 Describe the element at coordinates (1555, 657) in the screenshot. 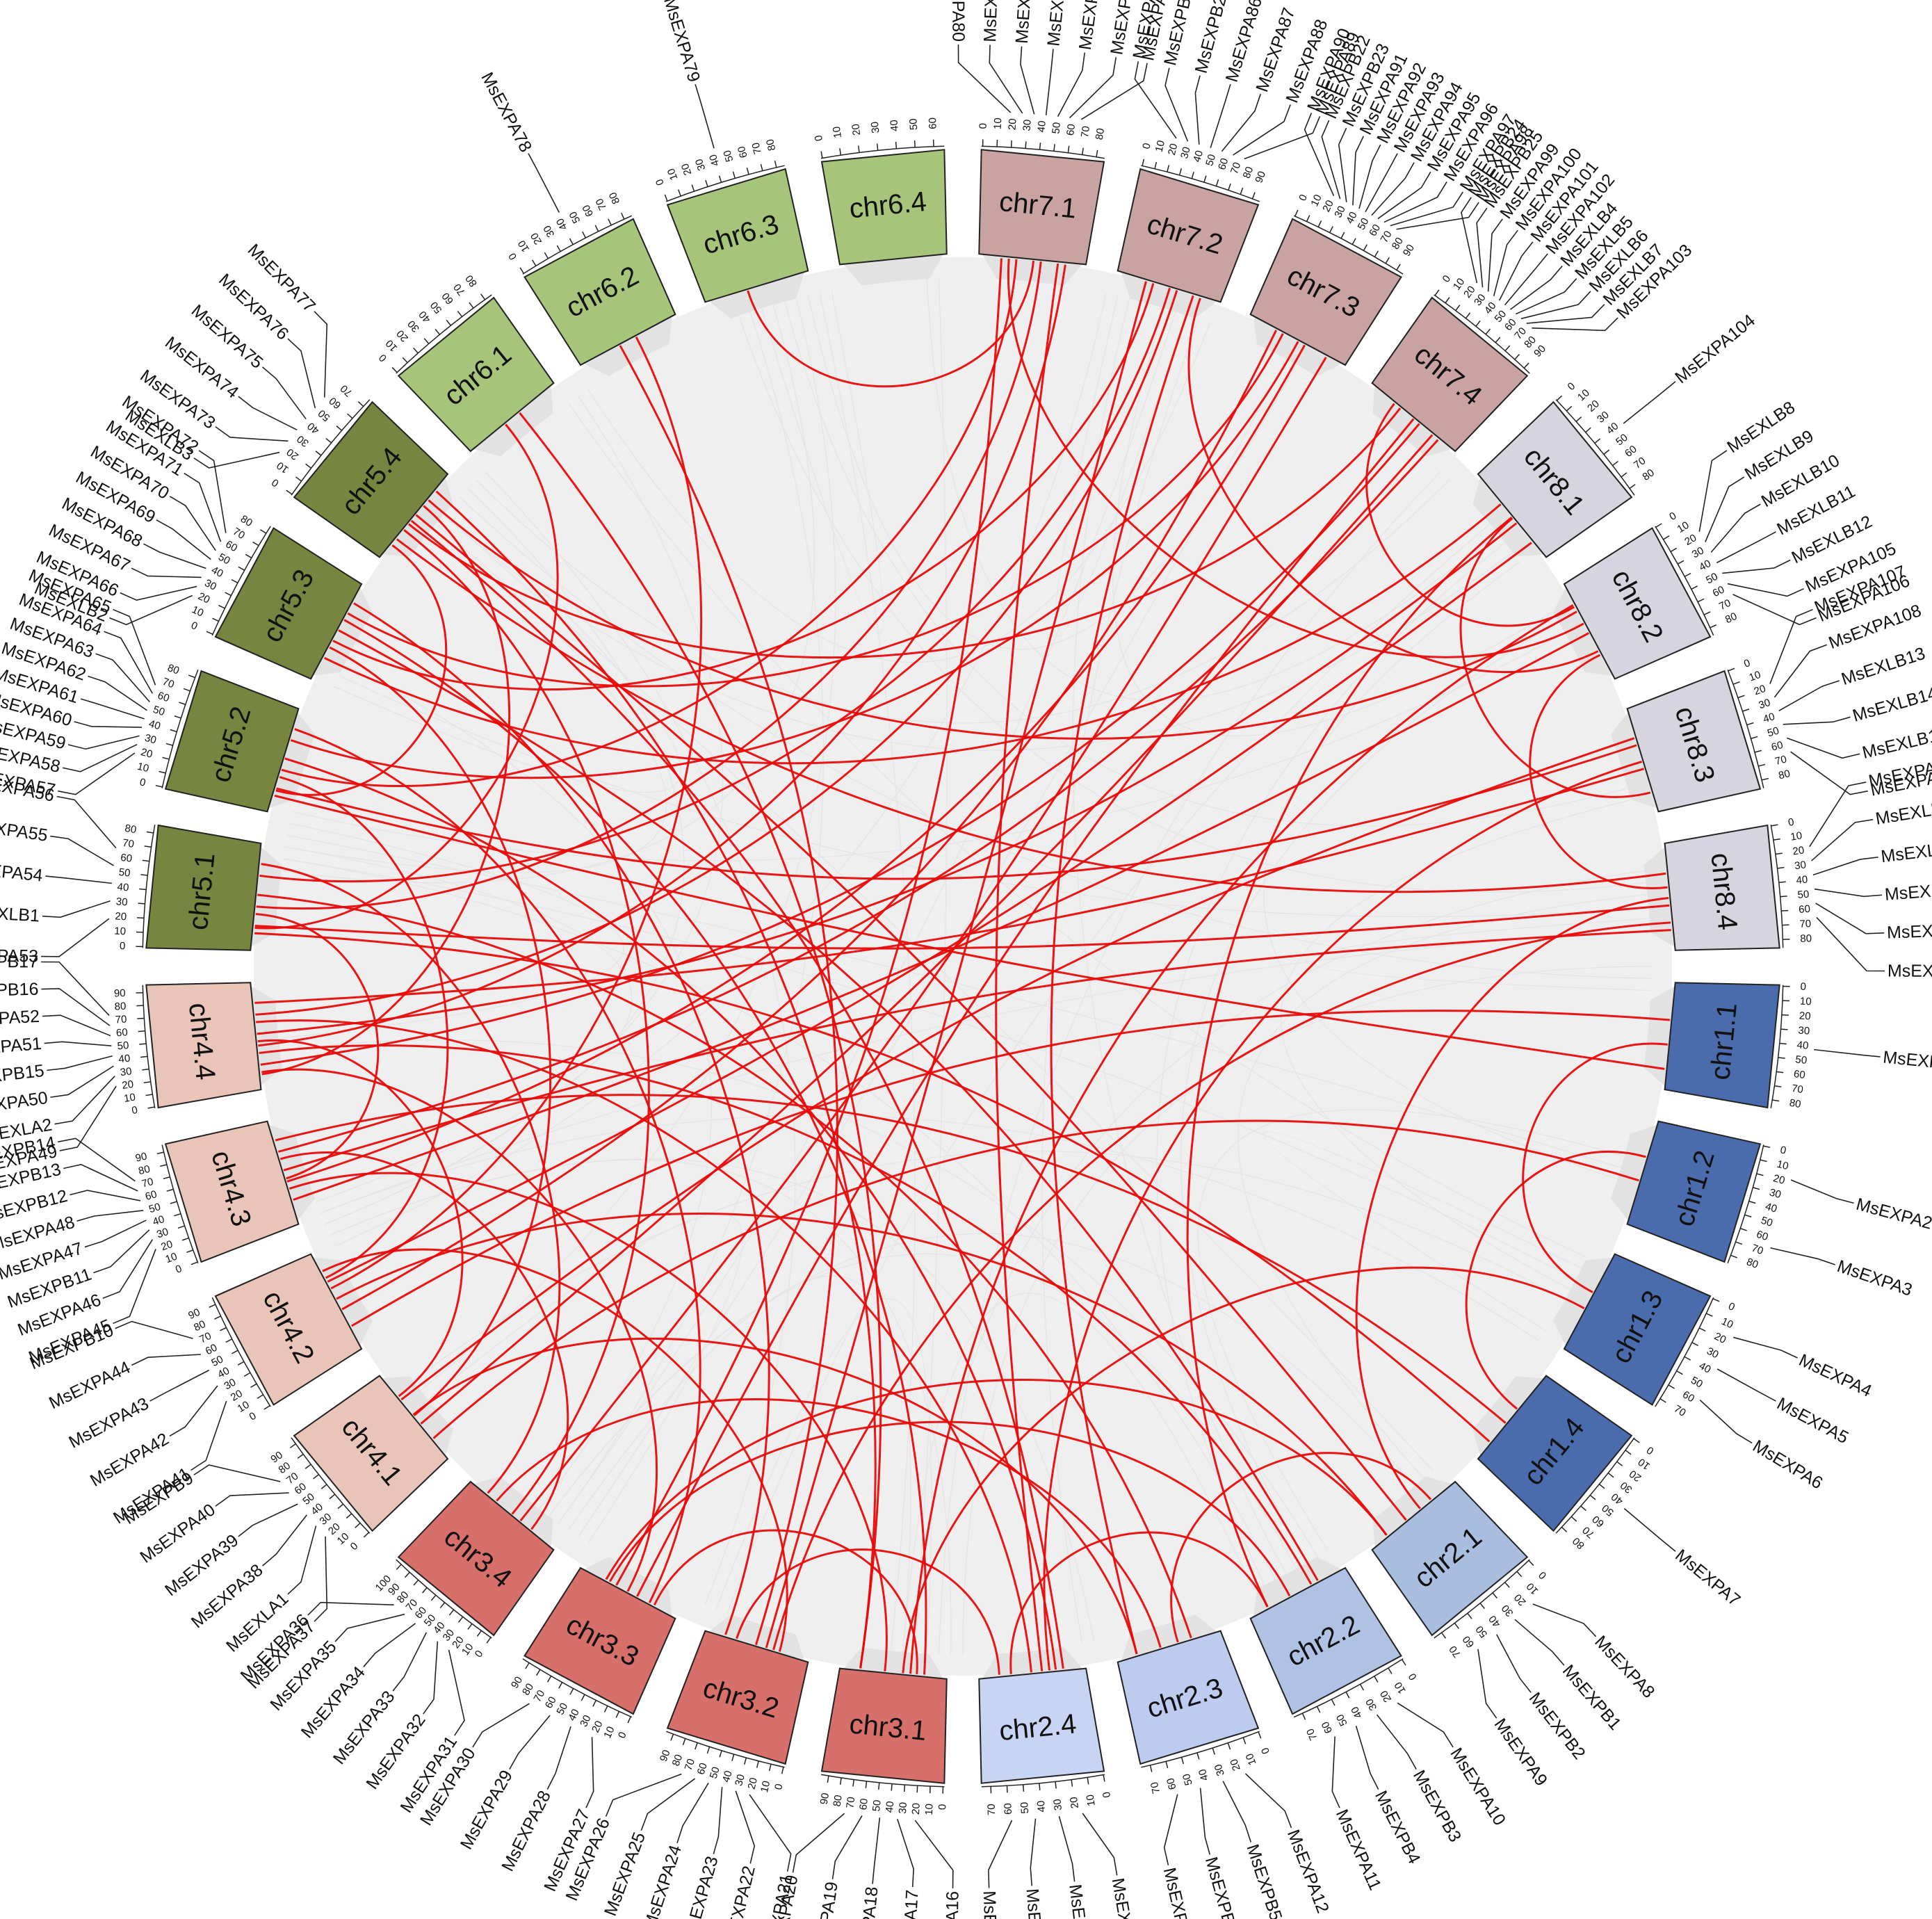

I see `link-chr8.3-chr8.1` at that location.